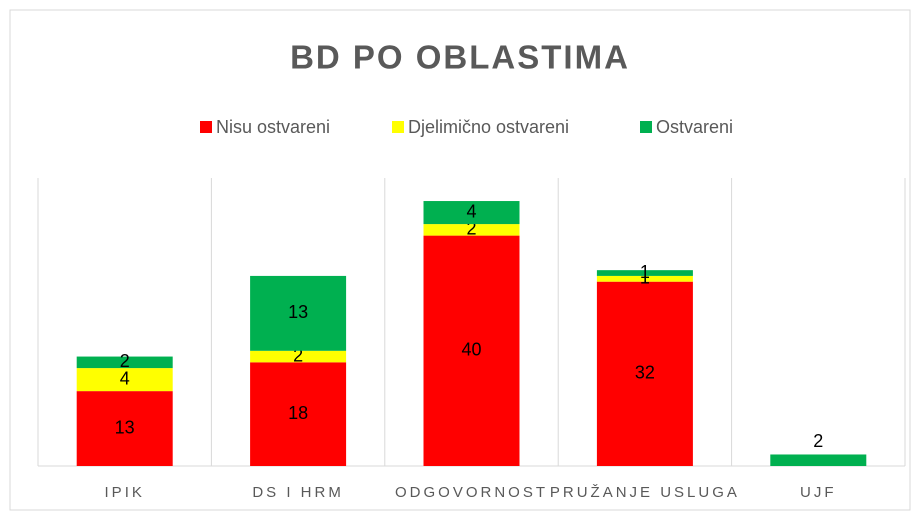  I want to click on data-label: 40, so click(471, 350).